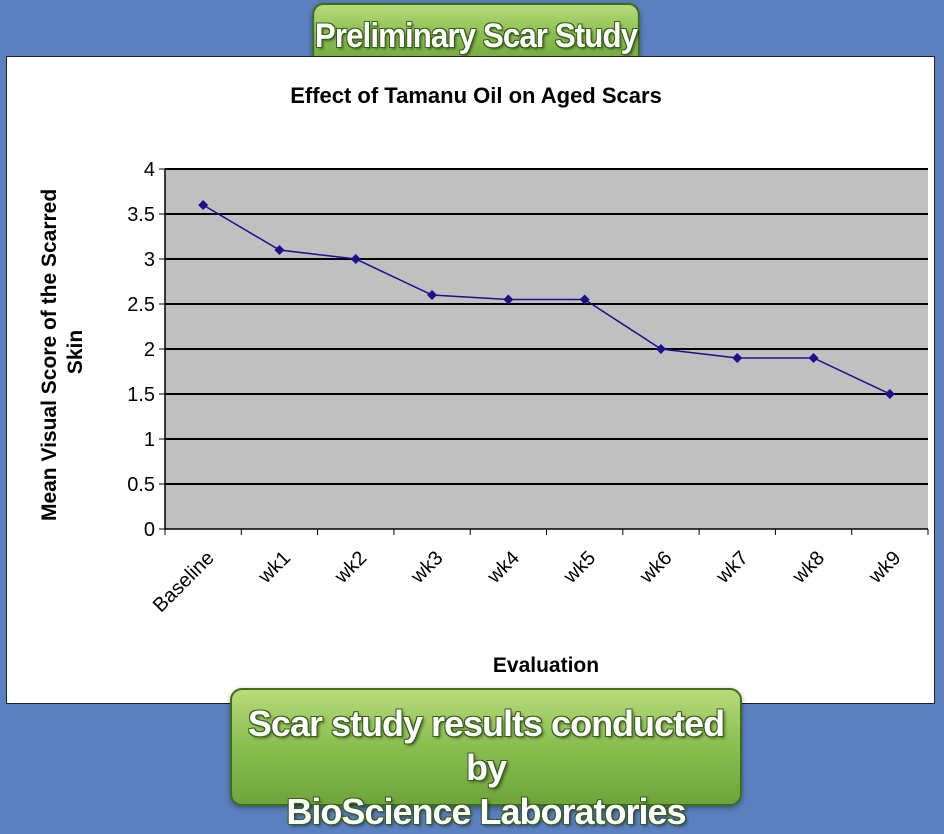 Image resolution: width=944 pixels, height=834 pixels. What do you see at coordinates (274, 567) in the screenshot?
I see `x-tick-label: wk1` at bounding box center [274, 567].